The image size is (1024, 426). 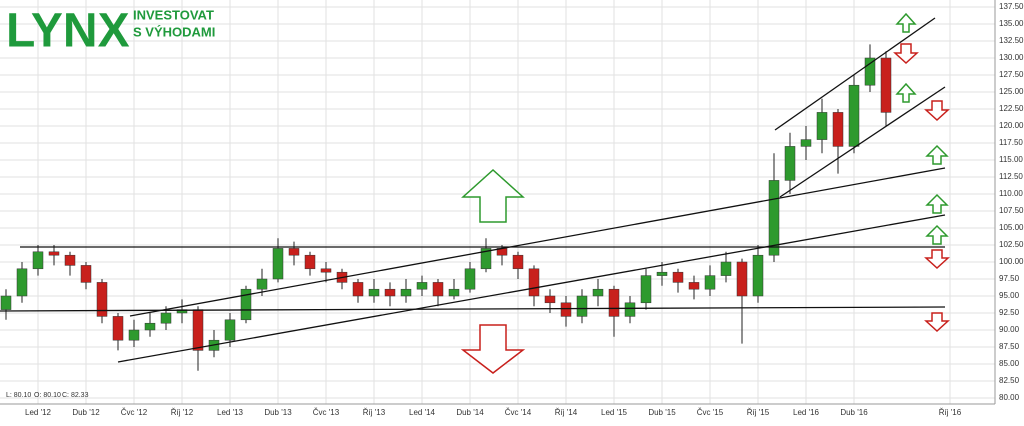 What do you see at coordinates (47, 395) in the screenshot?
I see `footer-open: O: 80.10` at bounding box center [47, 395].